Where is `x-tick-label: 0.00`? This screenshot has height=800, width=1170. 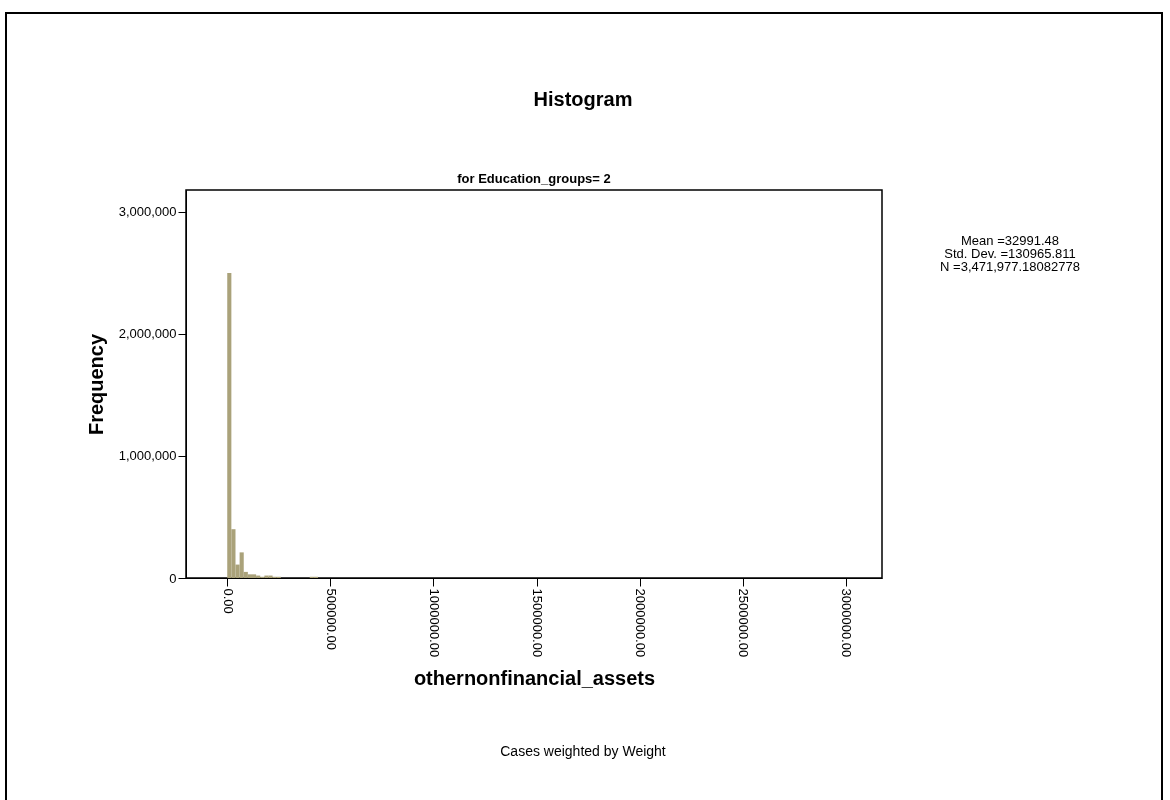 x-tick-label: 0.00 is located at coordinates (228, 601).